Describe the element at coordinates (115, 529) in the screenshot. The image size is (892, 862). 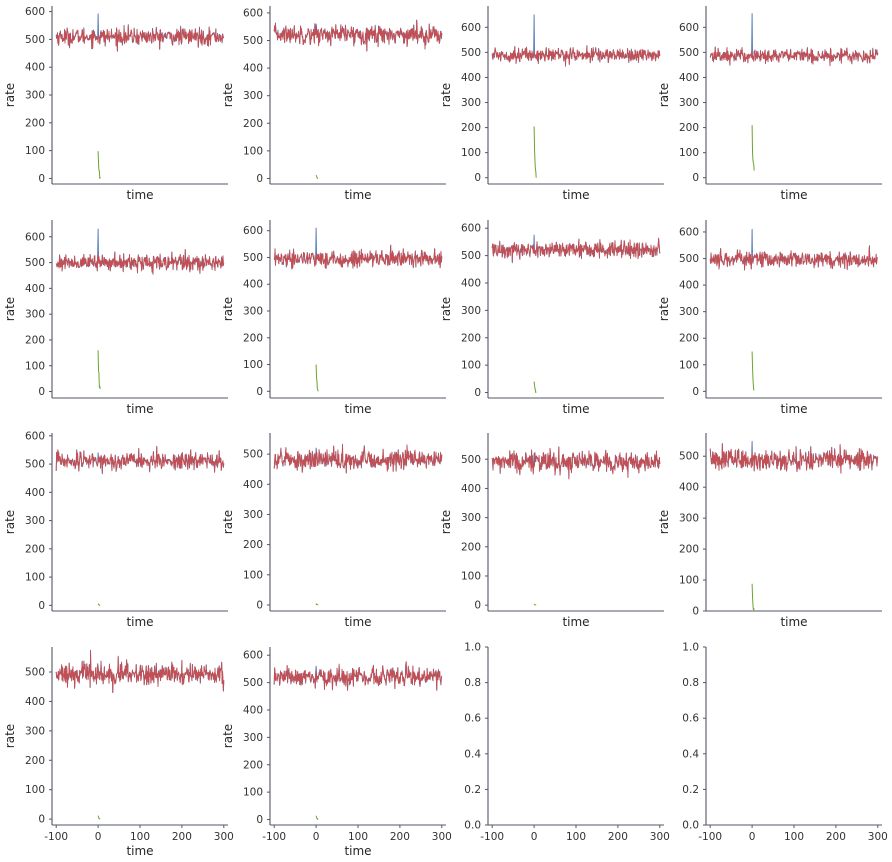
I see `subplot-9: 0 100 200 300 400 500 600 time rate` at that location.